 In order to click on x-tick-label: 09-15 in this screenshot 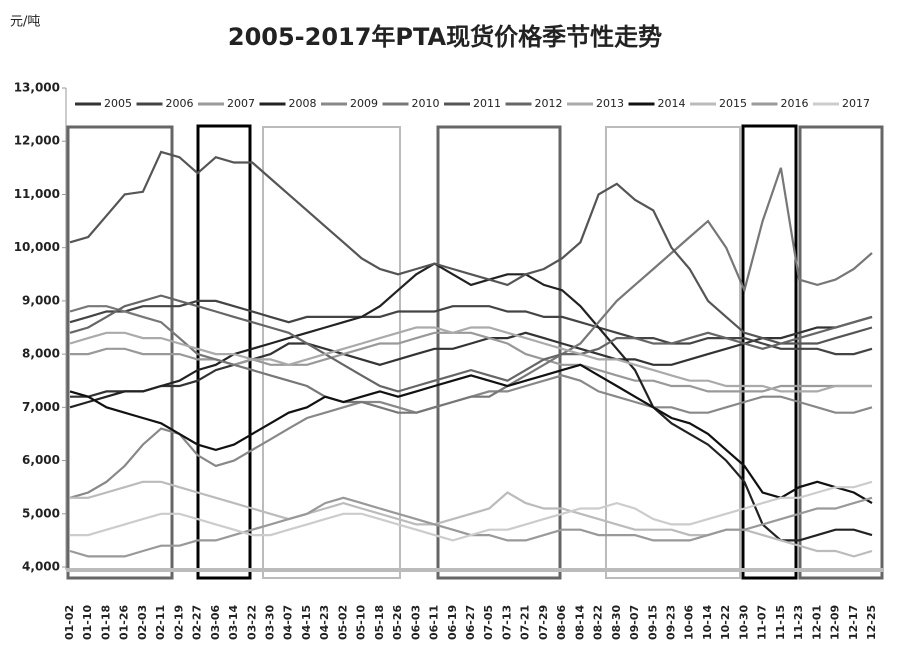, I will do `click(652, 622)`.